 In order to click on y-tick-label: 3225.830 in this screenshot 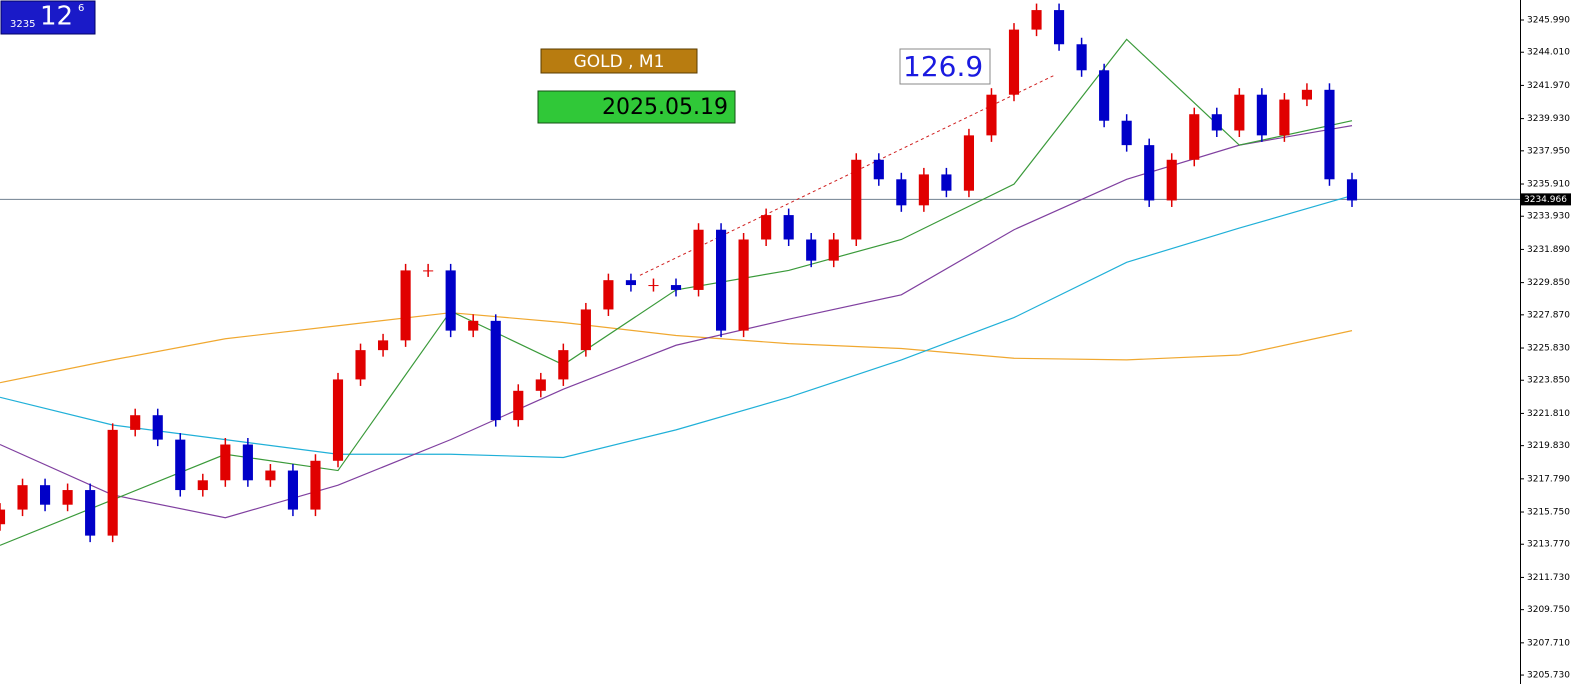, I will do `click(1548, 349)`.